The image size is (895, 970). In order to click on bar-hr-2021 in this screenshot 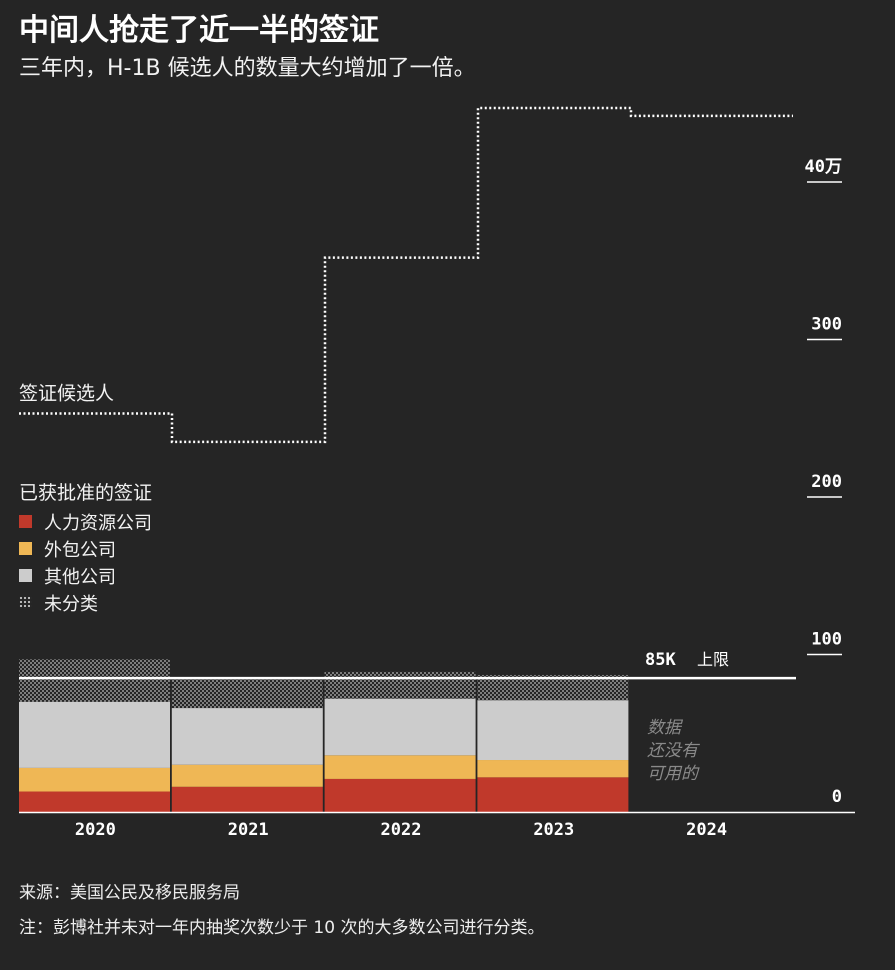, I will do `click(247, 799)`.